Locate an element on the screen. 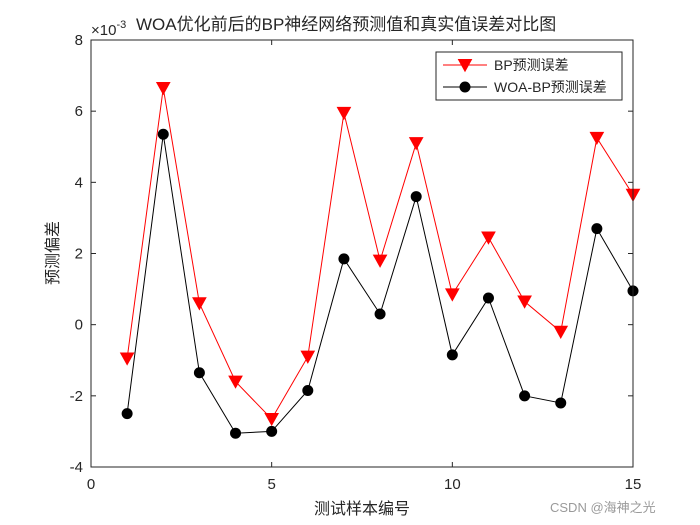 The width and height of the screenshot is (700, 525). y-tick-label: 0 is located at coordinates (79, 325).